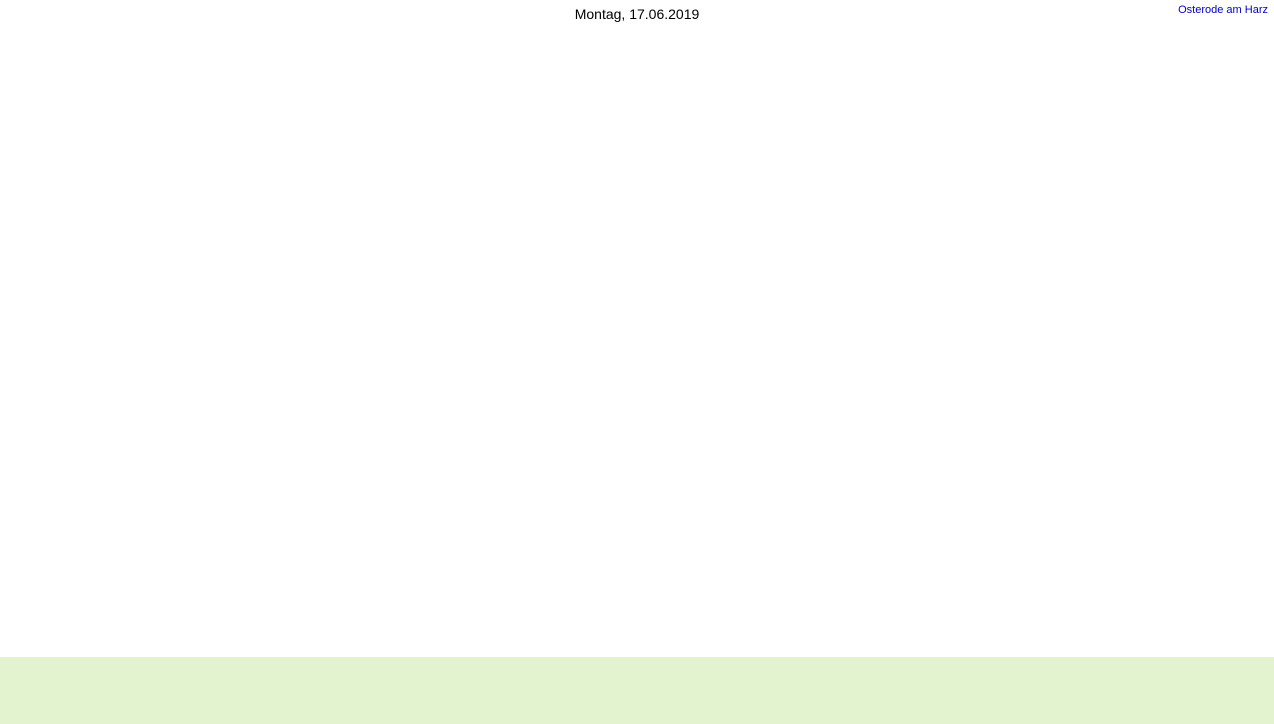 The height and width of the screenshot is (724, 1274). What do you see at coordinates (1223, 10) in the screenshot?
I see `station-name: Osterode am Harz` at bounding box center [1223, 10].